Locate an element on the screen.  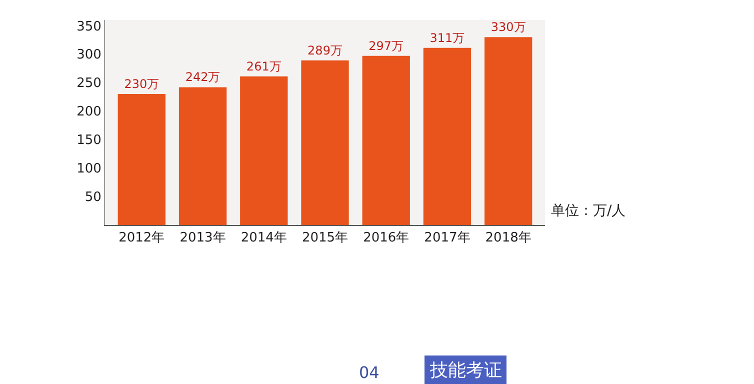
x-tick-label: 2016年 is located at coordinates (386, 238).